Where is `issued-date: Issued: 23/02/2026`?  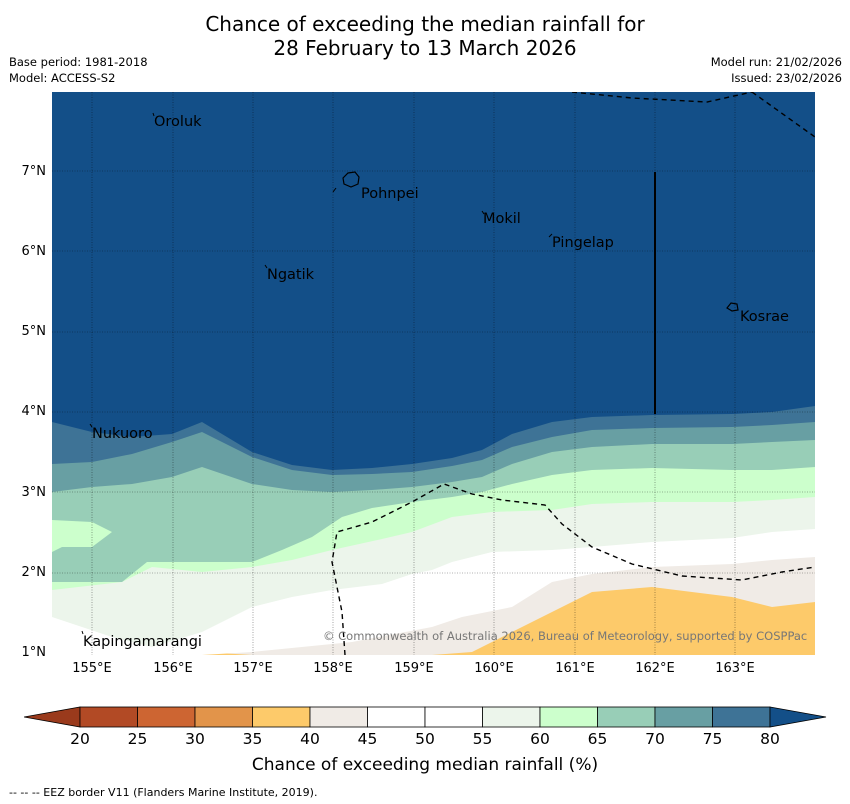
issued-date: Issued: 23/02/2026 is located at coordinates (786, 78).